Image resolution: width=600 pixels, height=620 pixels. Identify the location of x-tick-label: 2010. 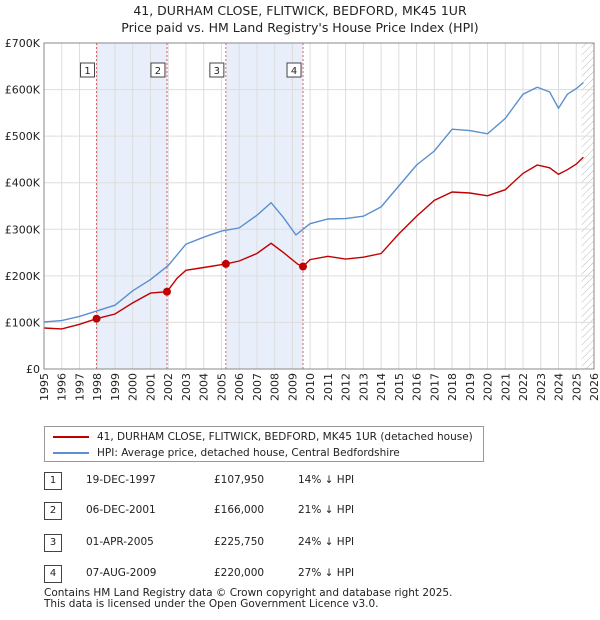
(310, 387).